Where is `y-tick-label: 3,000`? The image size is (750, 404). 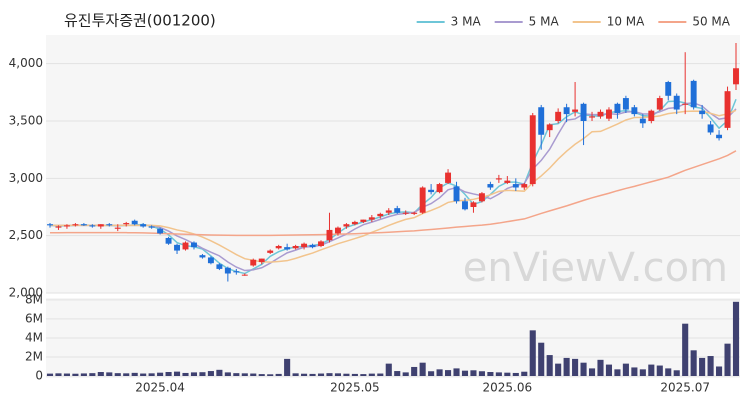
y-tick-label: 3,000 is located at coordinates (26, 178).